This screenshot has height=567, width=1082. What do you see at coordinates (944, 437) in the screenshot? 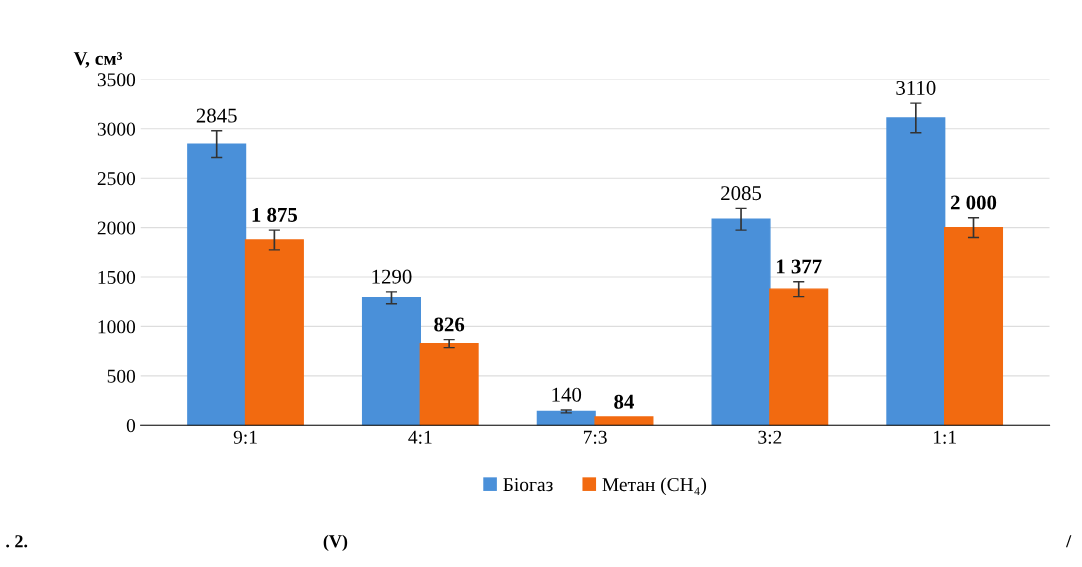
I see `x-tick-label: 1:1` at bounding box center [944, 437].